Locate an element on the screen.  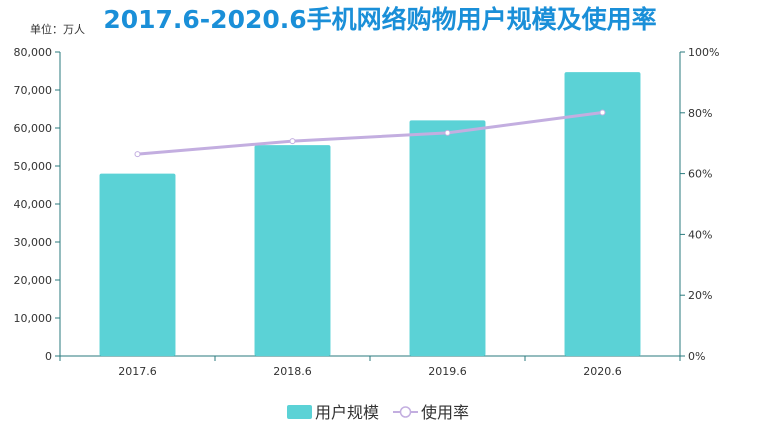
left-tick-label: 20,000 is located at coordinates (33, 280).